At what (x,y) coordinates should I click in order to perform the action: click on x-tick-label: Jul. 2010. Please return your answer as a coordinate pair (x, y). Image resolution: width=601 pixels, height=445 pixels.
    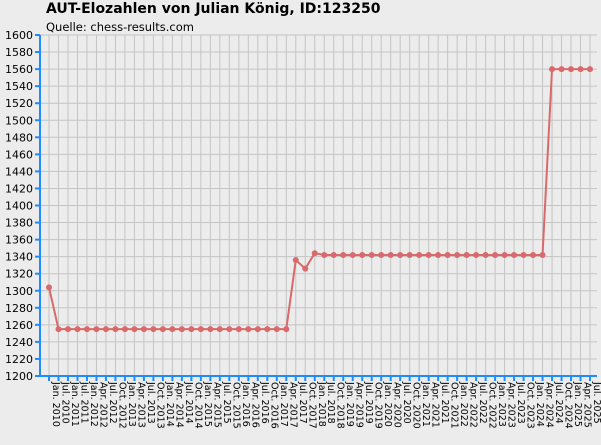
    Looking at the image, I should click on (64, 402).